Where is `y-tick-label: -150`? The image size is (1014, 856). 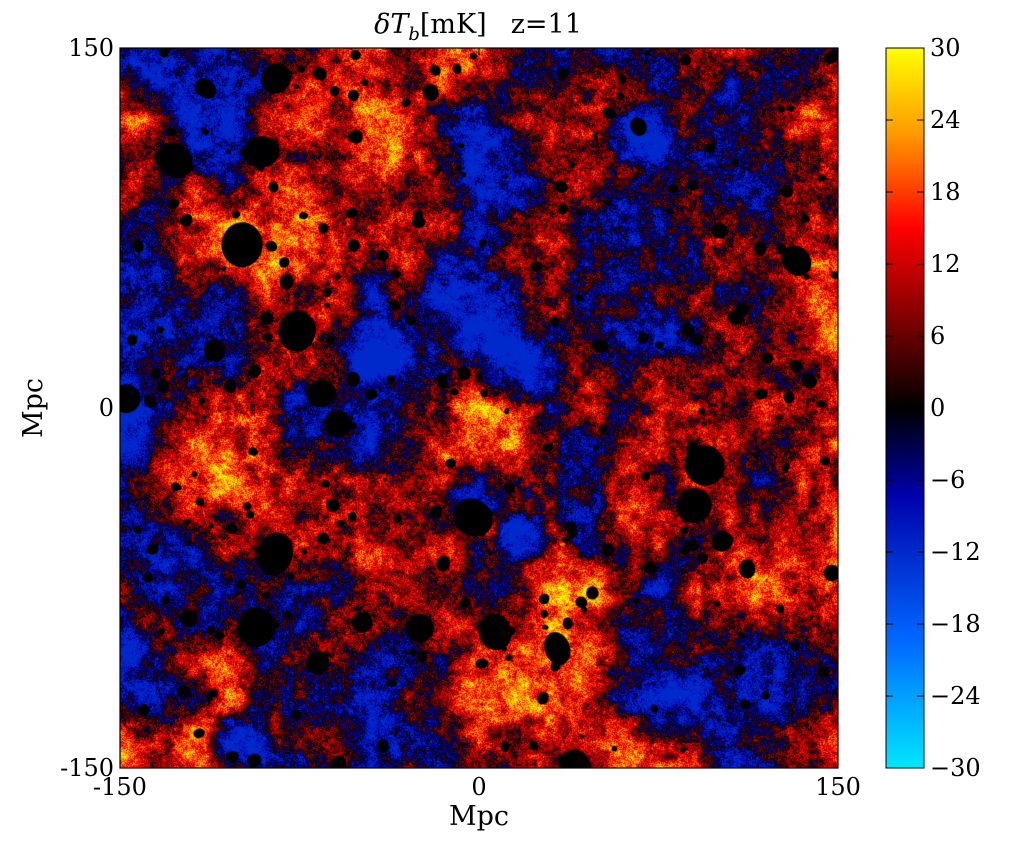 y-tick-label: -150 is located at coordinates (87, 768).